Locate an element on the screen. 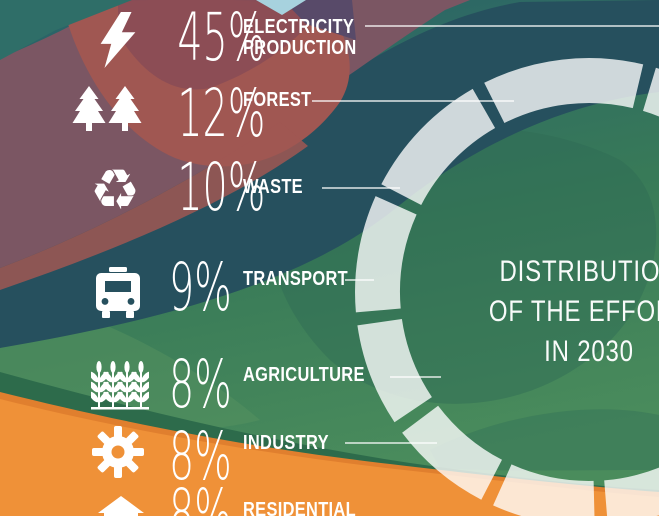 This screenshot has width=659, height=516. sector-value: 9% is located at coordinates (200, 287).